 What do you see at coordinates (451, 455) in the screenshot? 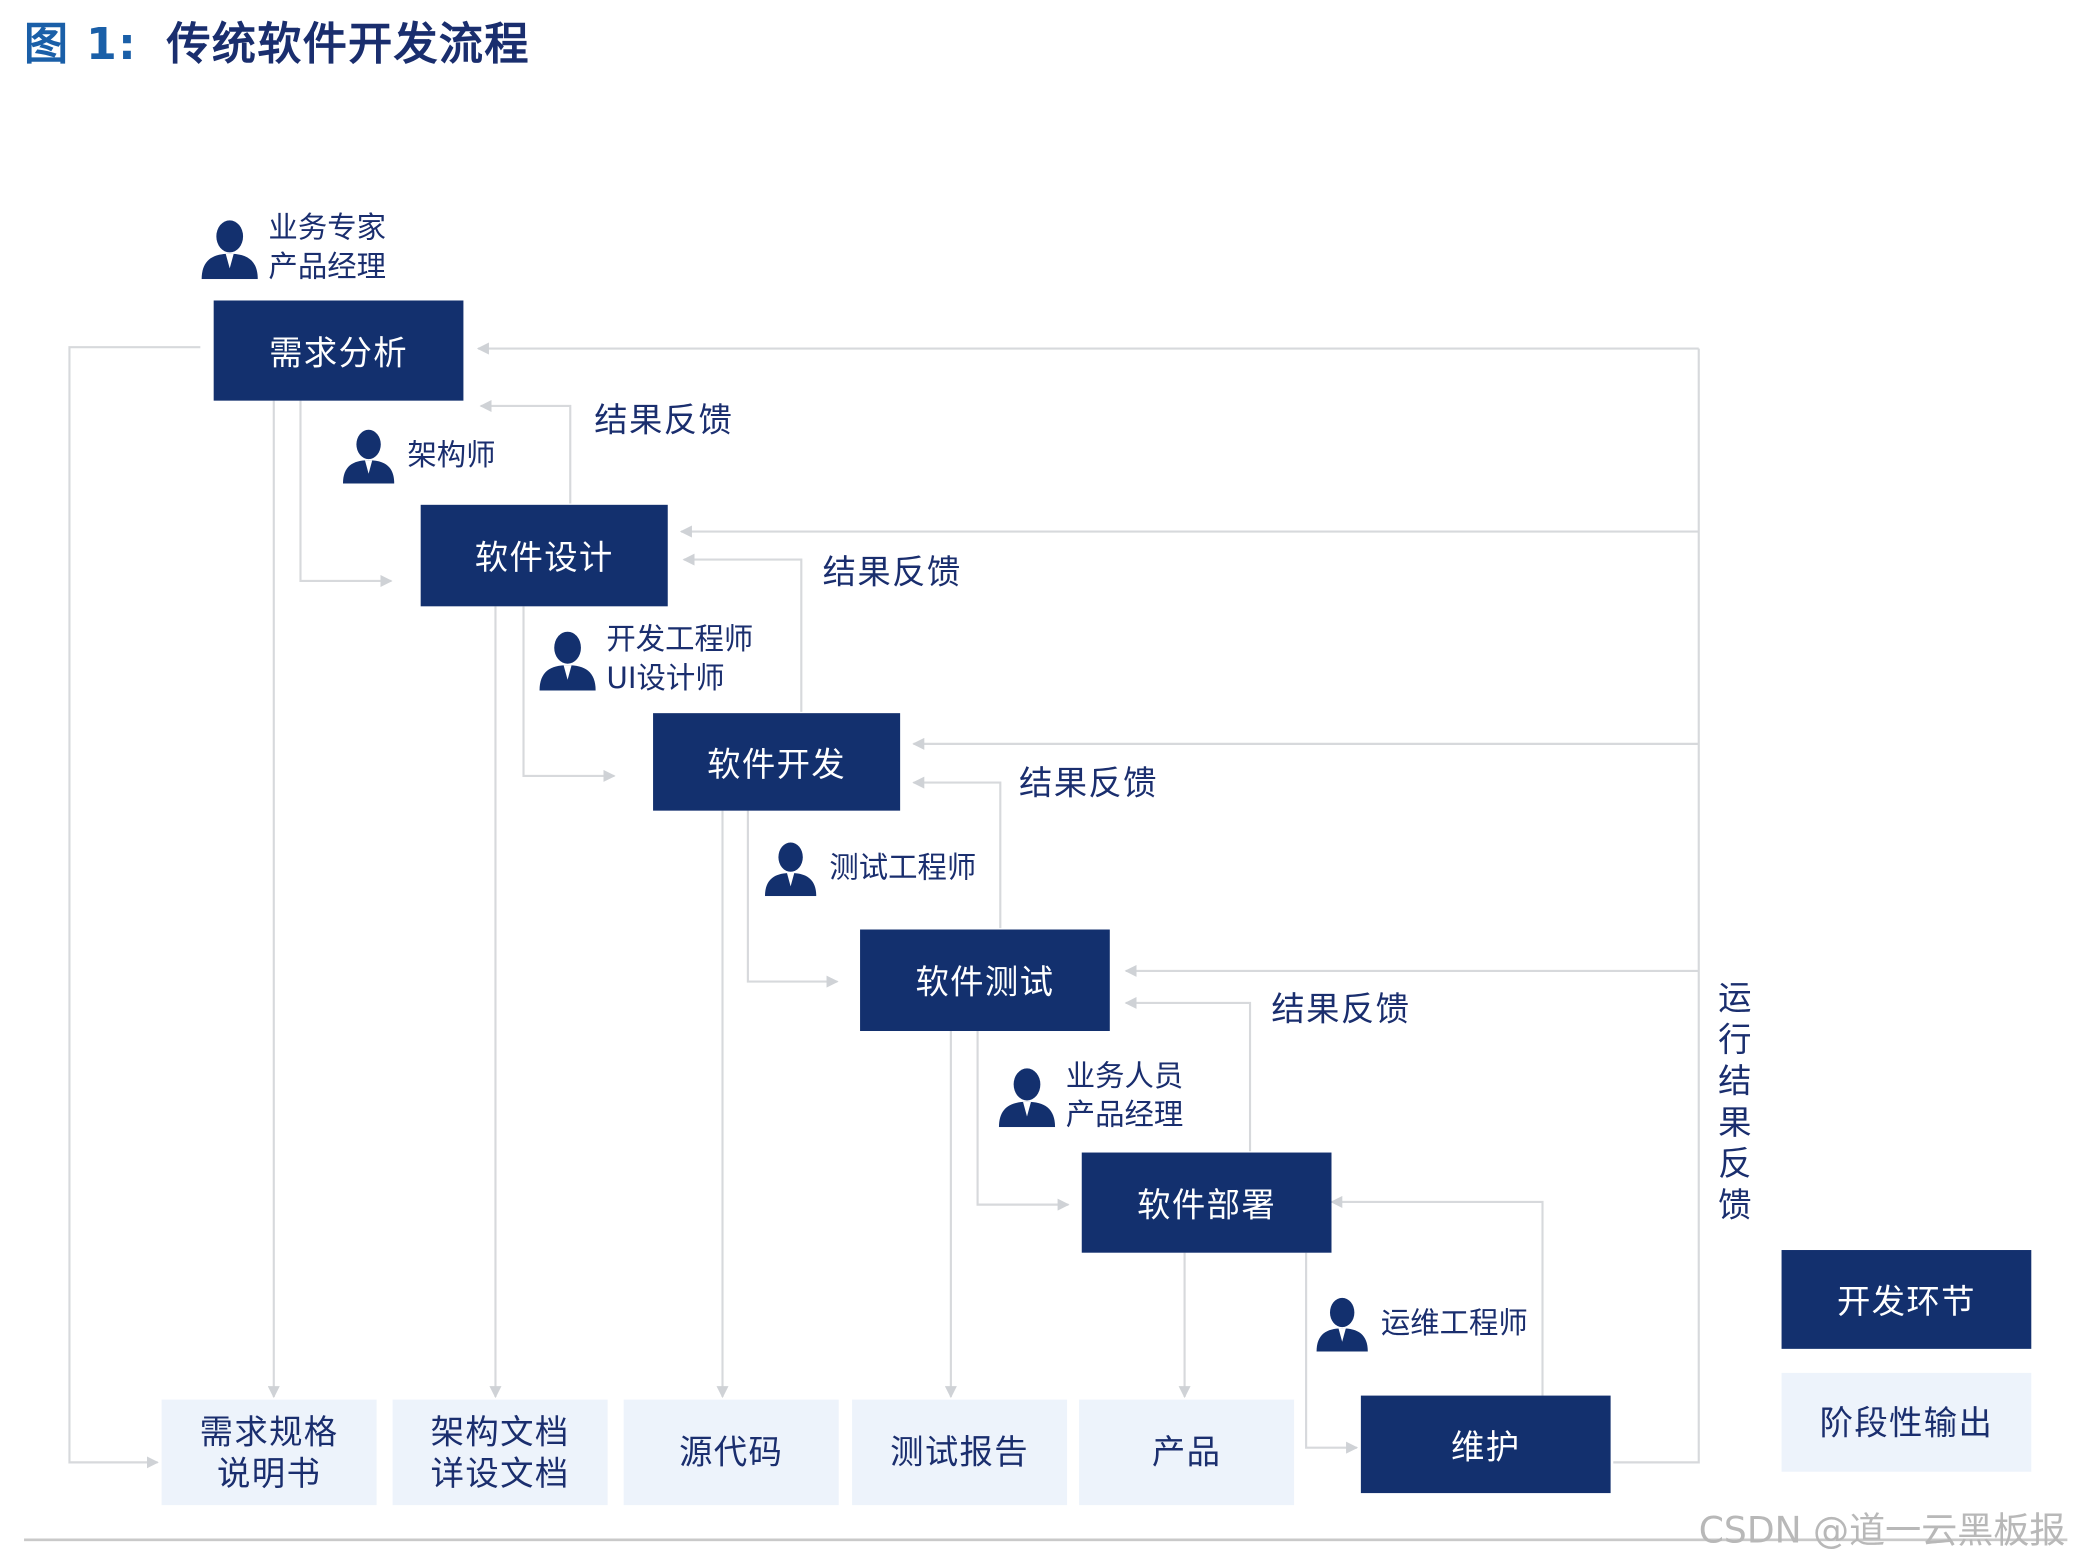
I see `role-line: 架构师` at bounding box center [451, 455].